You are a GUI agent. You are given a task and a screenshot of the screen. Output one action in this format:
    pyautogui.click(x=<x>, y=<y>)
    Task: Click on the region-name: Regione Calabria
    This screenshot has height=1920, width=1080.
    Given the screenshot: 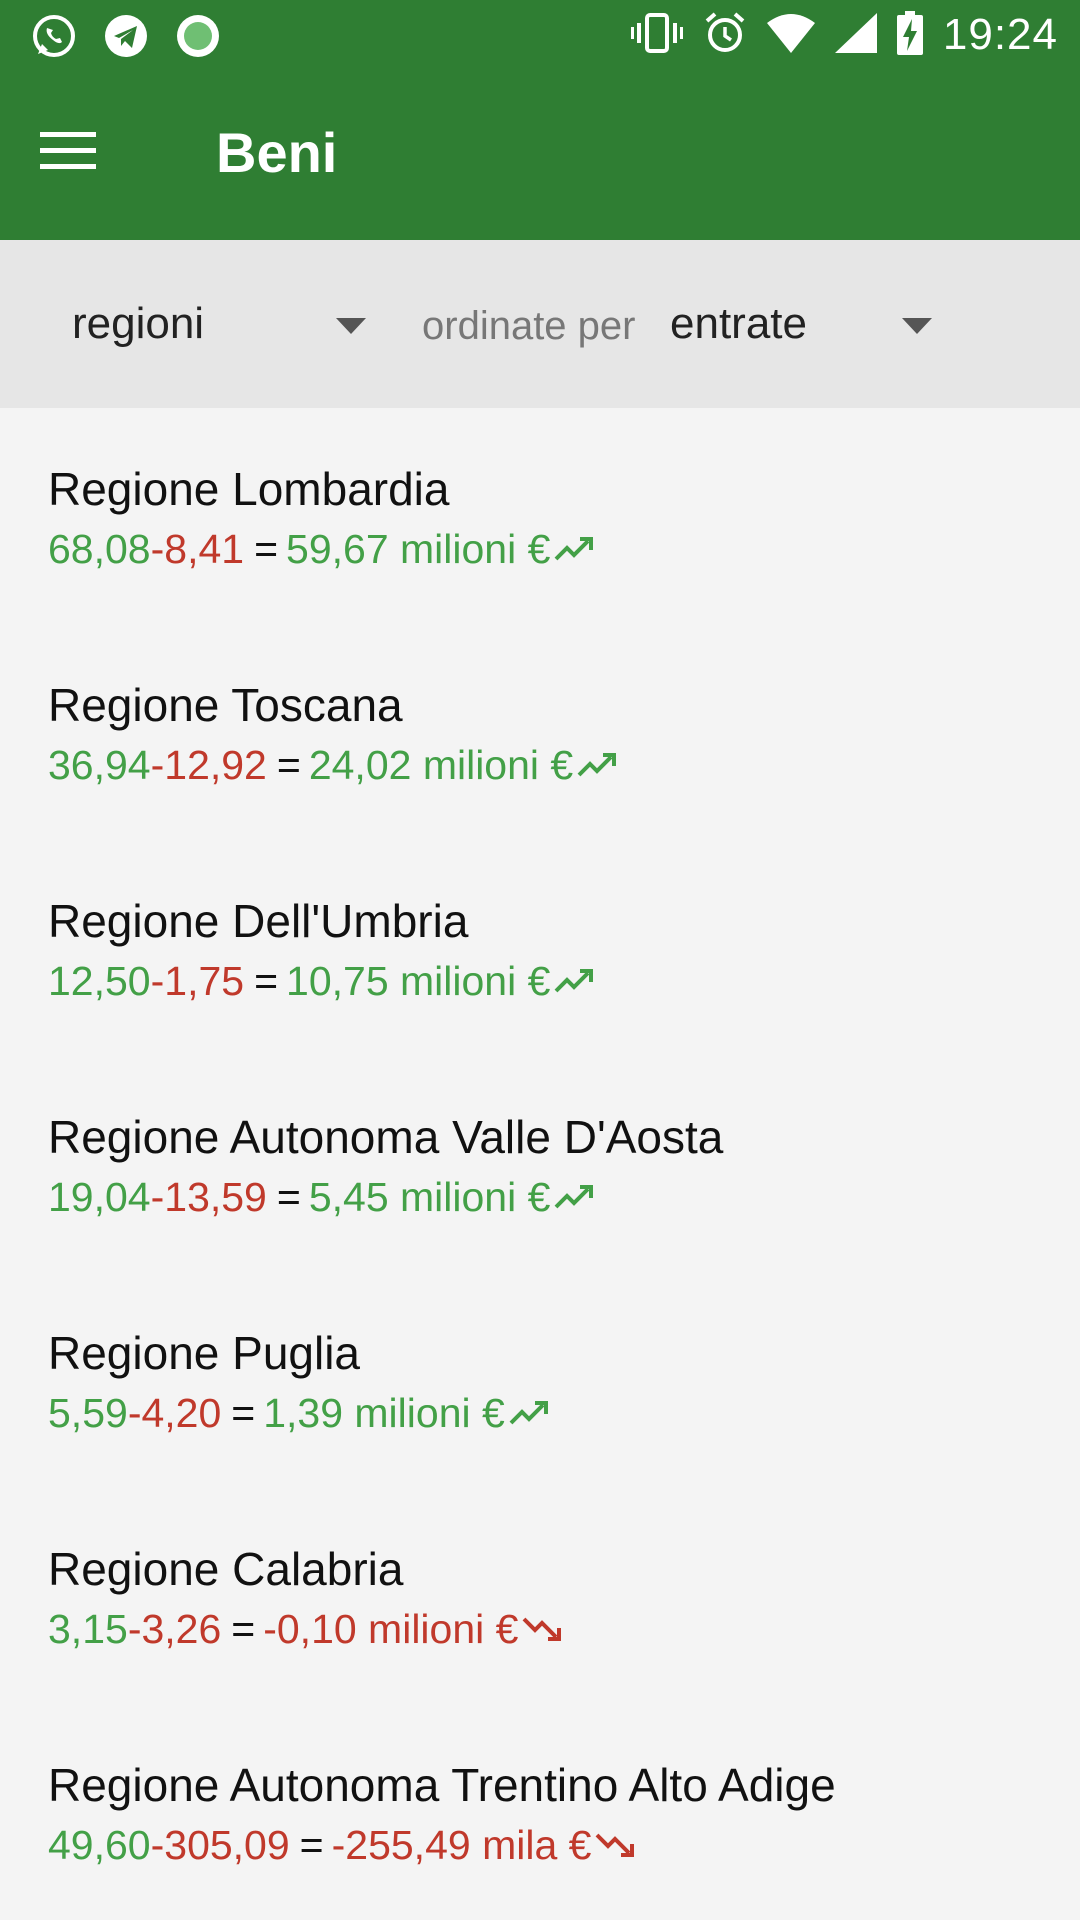 What is the action you would take?
    pyautogui.click(x=226, y=1569)
    